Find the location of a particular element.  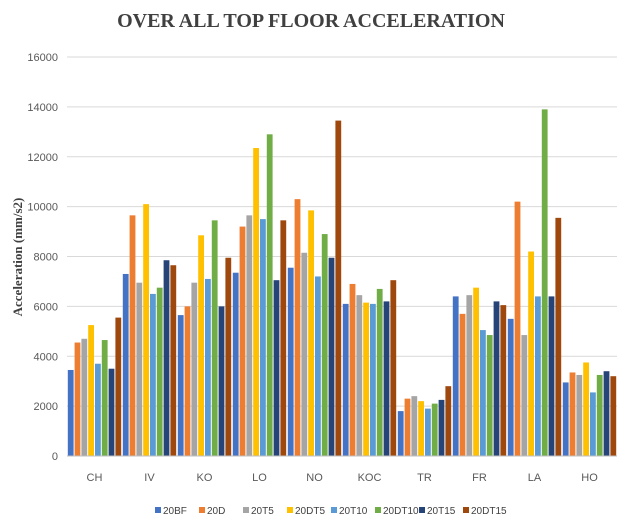

bar-20dt15-koc is located at coordinates (393, 368).